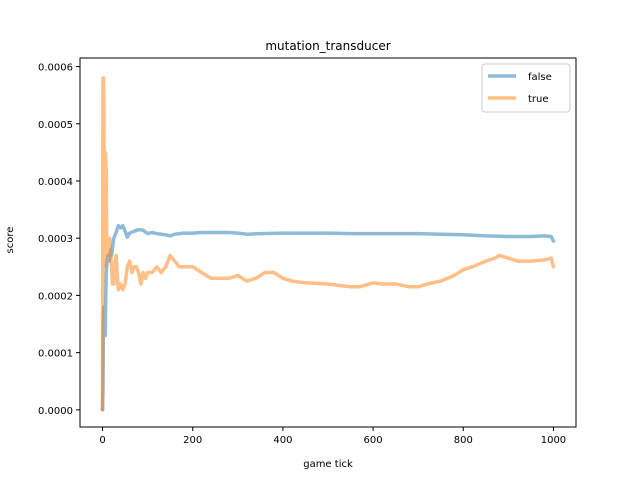 This screenshot has height=480, width=640. Describe the element at coordinates (55, 296) in the screenshot. I see `y-tick-label: 0.0002` at that location.